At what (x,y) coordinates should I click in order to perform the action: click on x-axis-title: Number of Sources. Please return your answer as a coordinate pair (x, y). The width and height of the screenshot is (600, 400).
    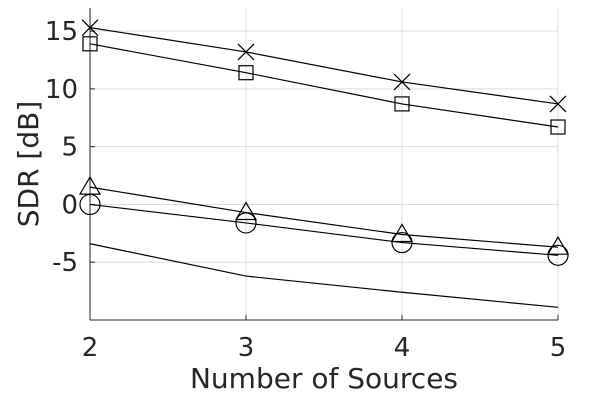
    Looking at the image, I should click on (324, 378).